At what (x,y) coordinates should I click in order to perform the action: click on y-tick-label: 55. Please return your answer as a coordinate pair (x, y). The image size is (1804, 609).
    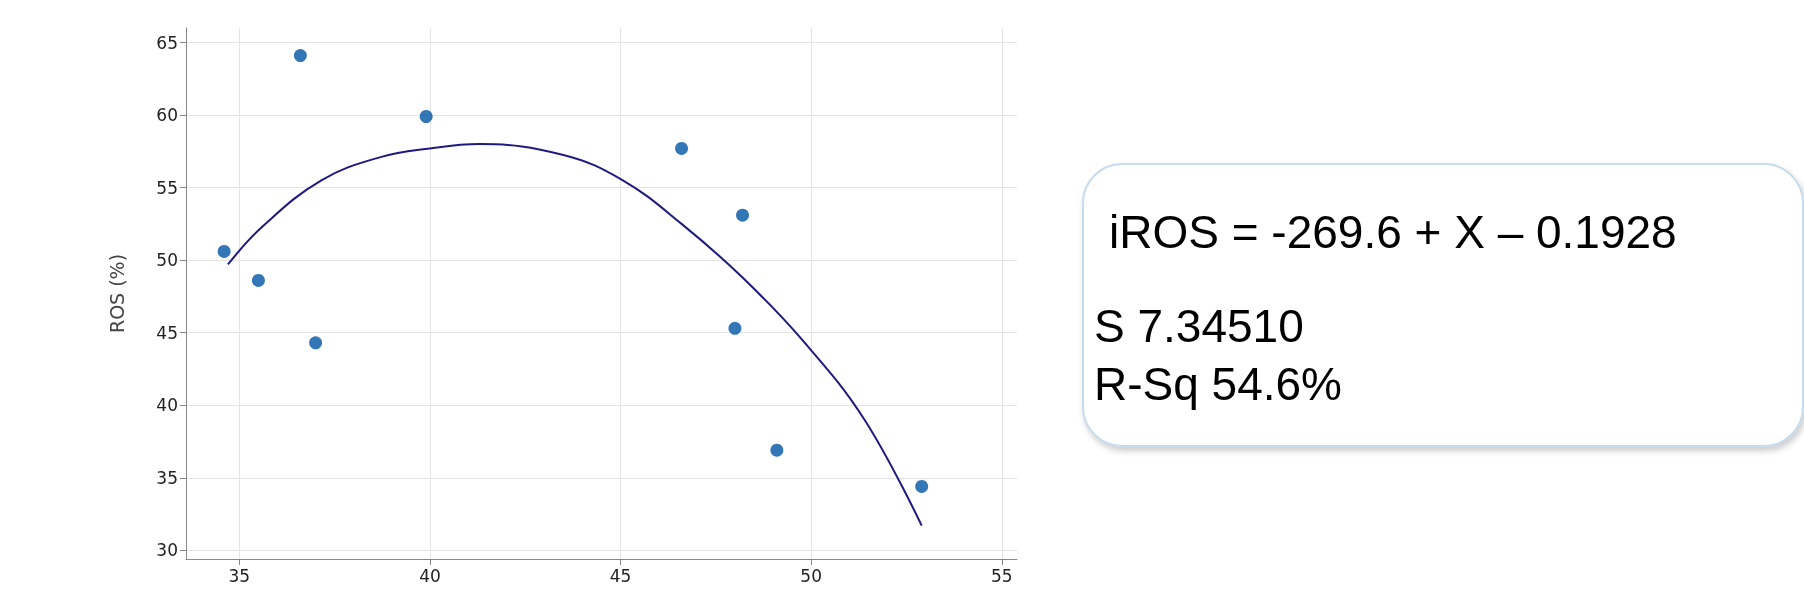
    Looking at the image, I should click on (167, 187).